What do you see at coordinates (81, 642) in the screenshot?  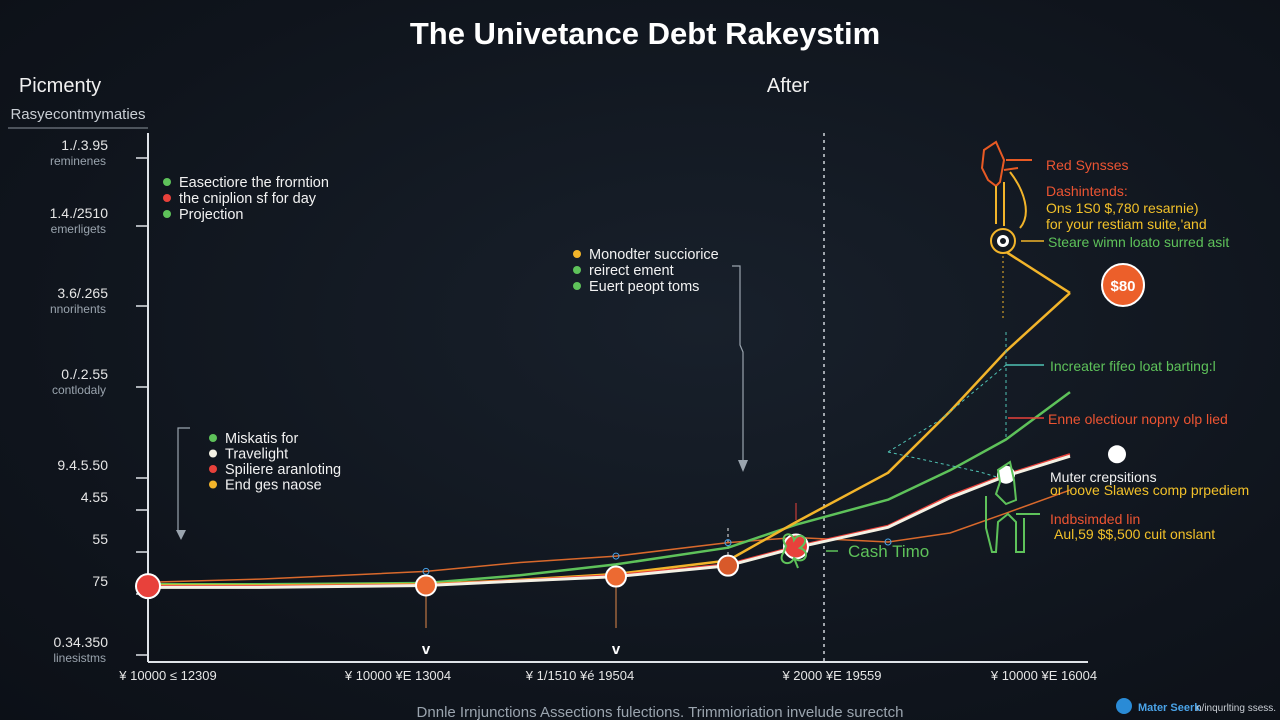 I see `y-tick-label: 0.34.350` at bounding box center [81, 642].